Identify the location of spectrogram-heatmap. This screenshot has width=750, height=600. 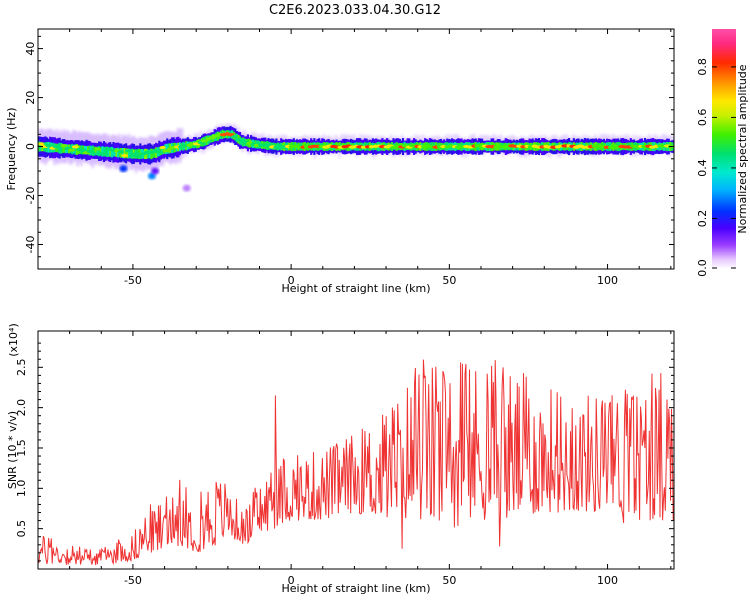
(356, 157).